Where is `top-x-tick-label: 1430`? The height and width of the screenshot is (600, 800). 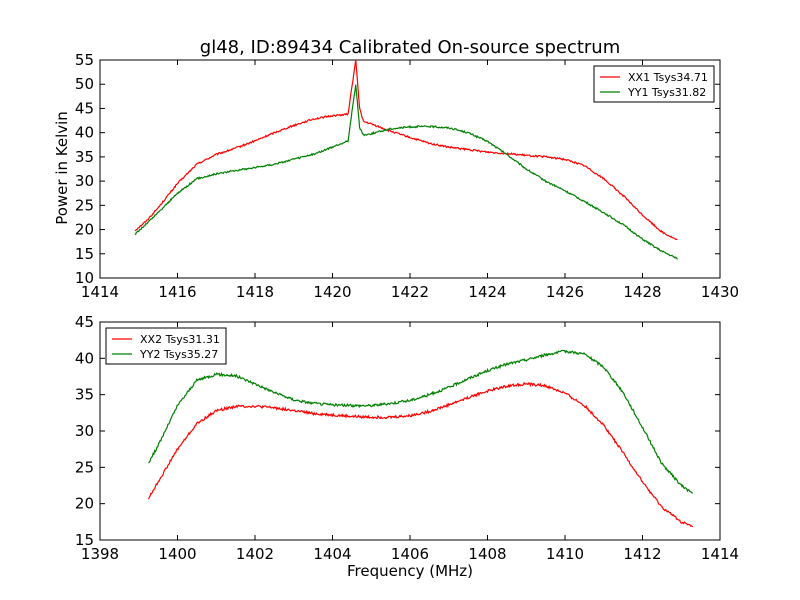 top-x-tick-label: 1430 is located at coordinates (720, 292).